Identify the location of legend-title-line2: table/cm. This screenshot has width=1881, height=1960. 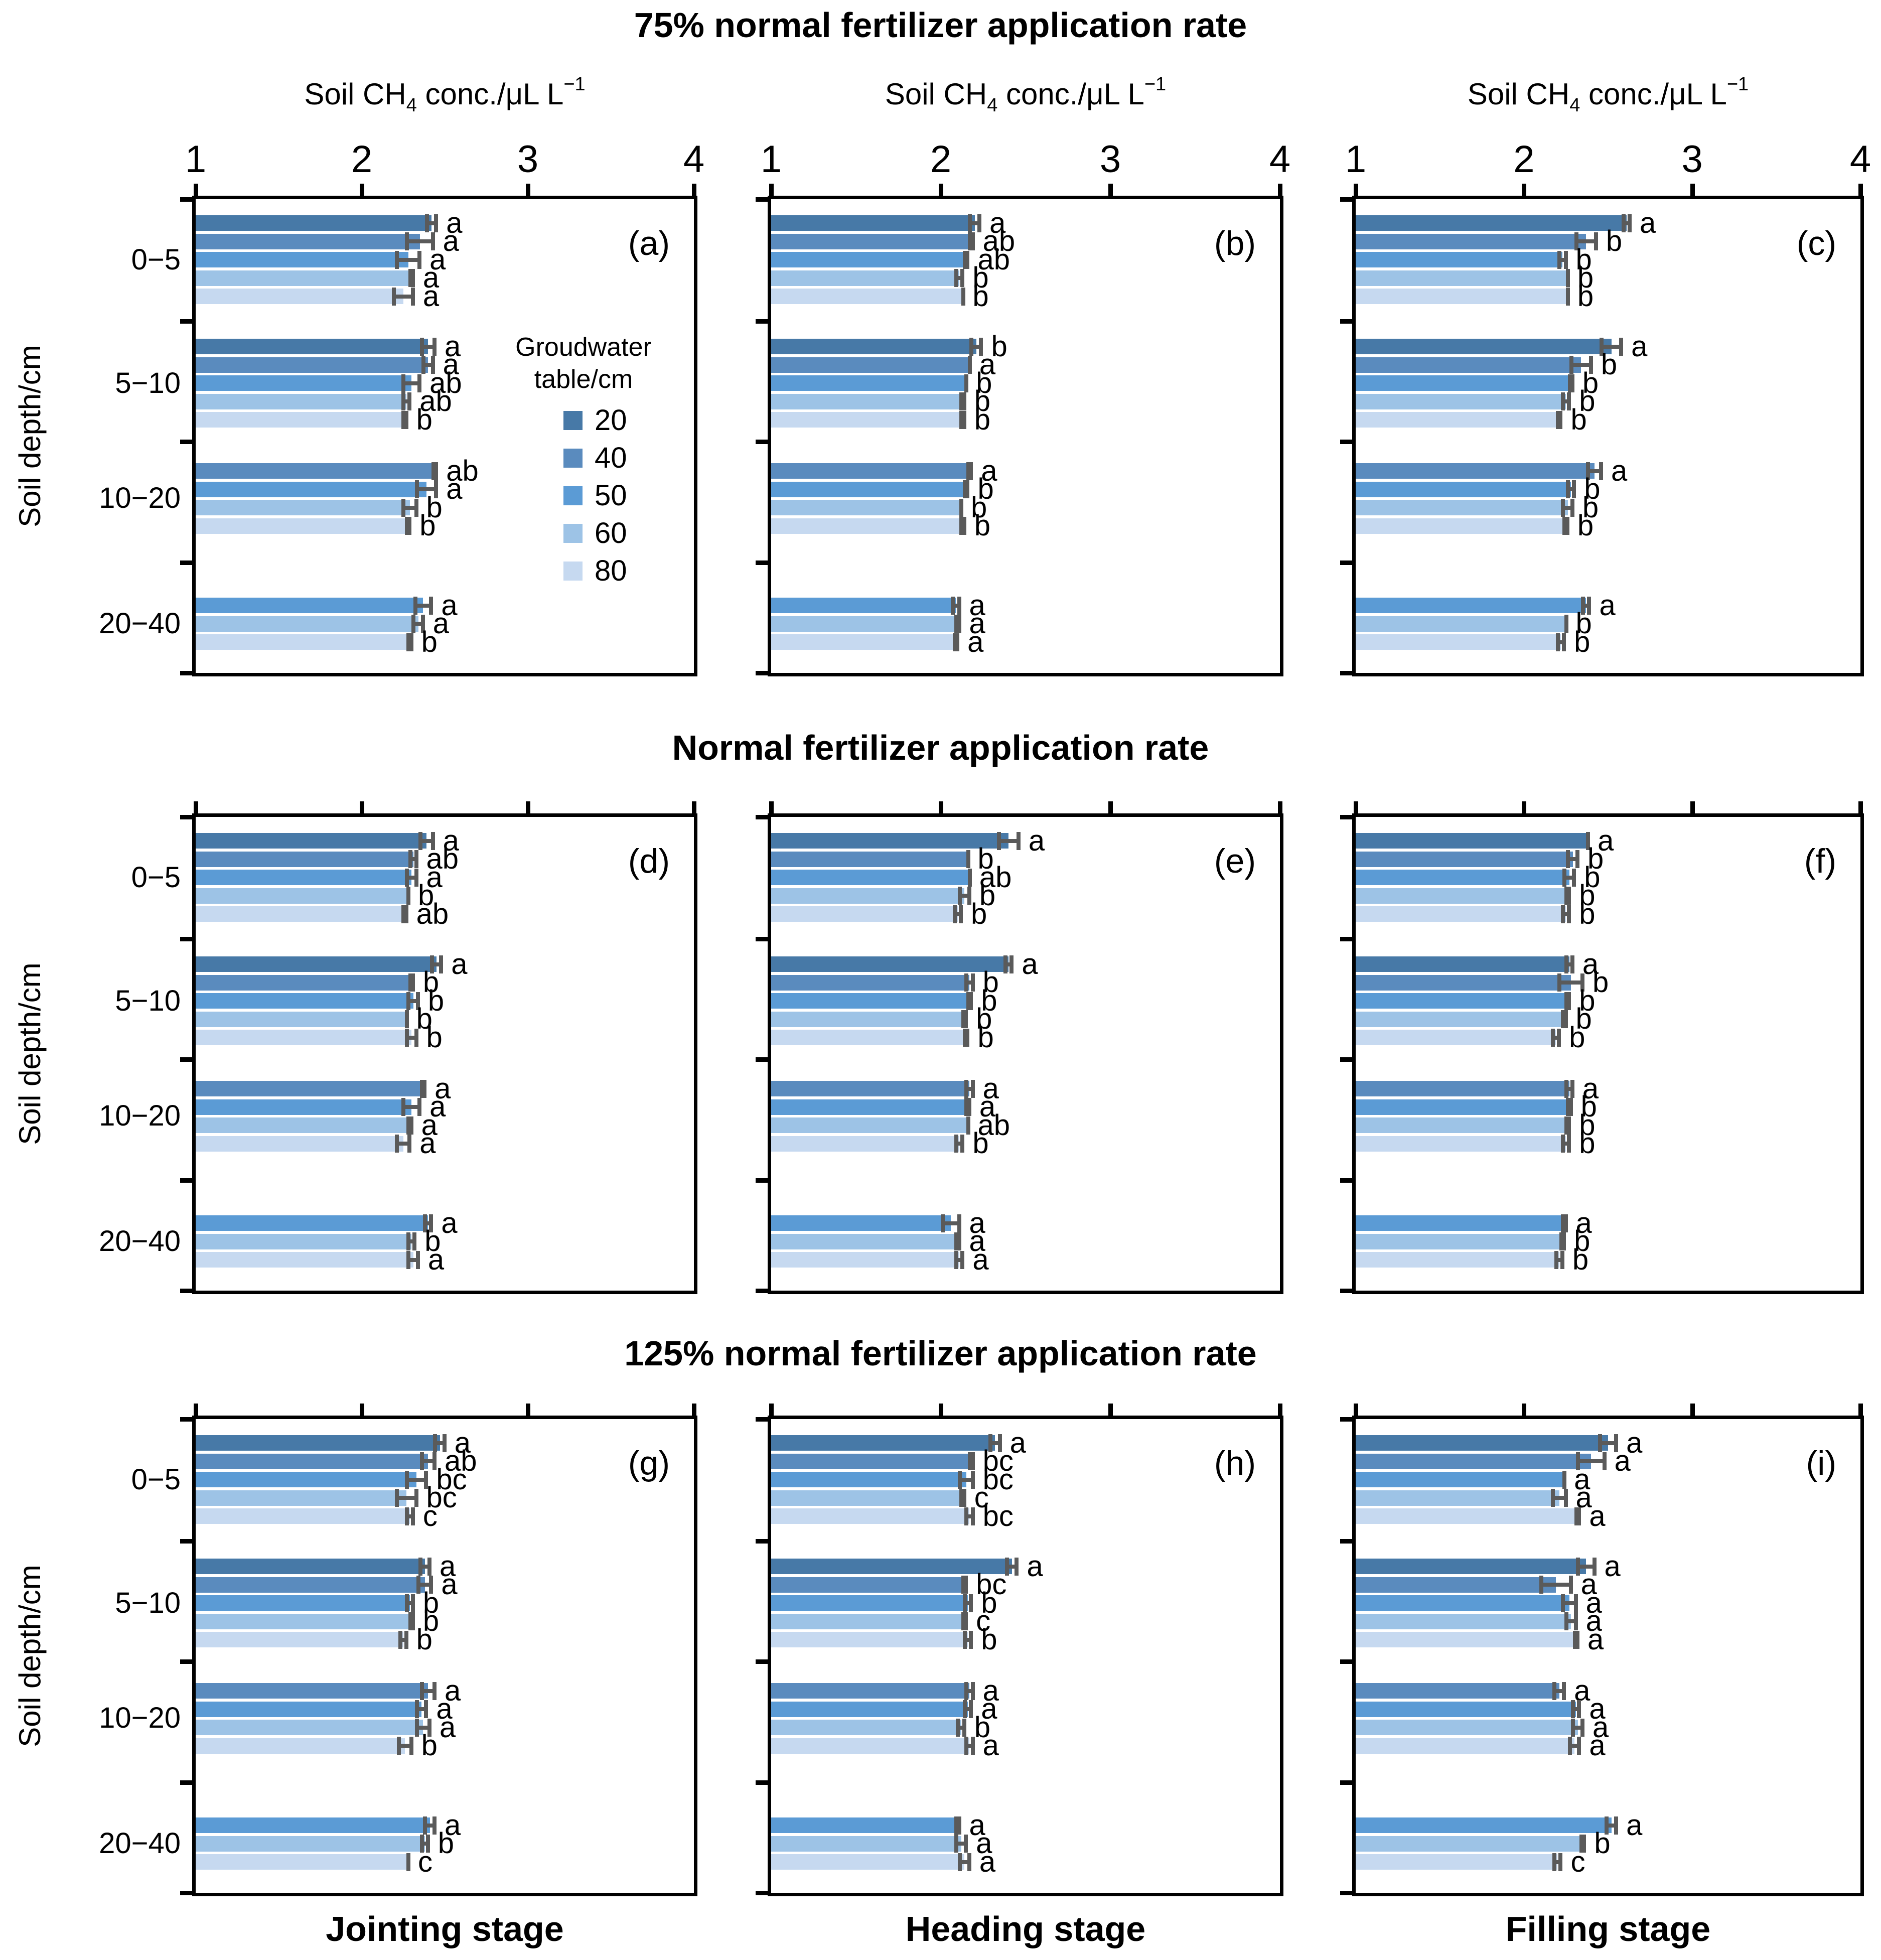
(583, 379).